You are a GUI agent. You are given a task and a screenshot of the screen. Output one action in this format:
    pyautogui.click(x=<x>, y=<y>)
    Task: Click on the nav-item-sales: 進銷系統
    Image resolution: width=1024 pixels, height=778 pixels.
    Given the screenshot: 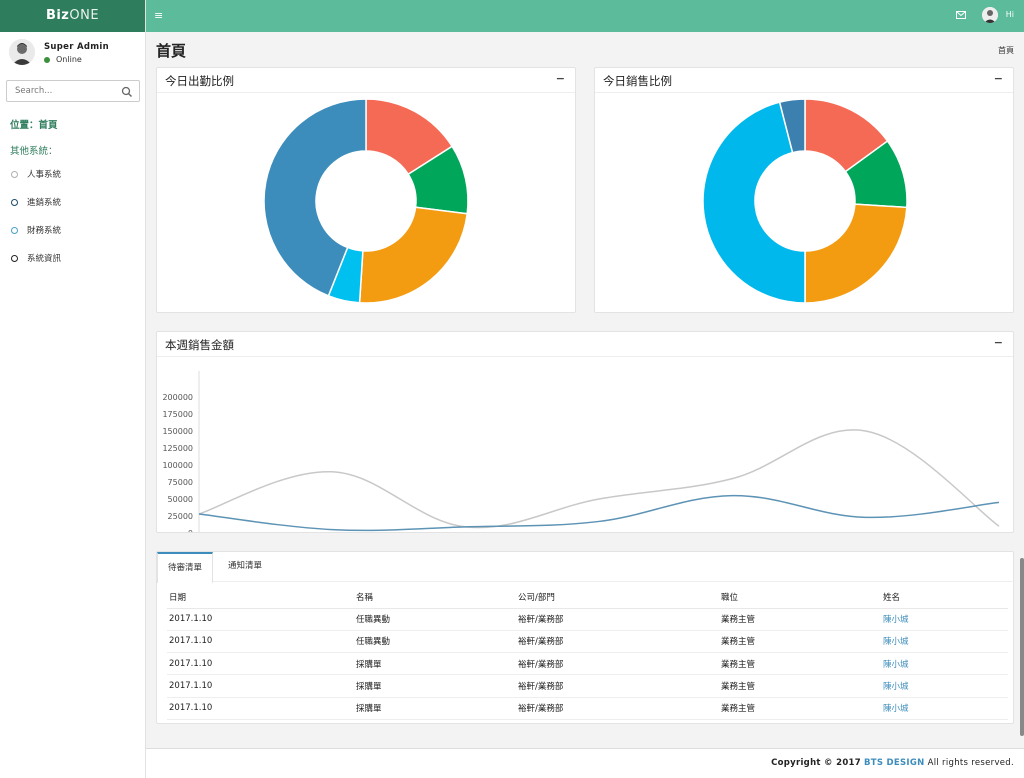 What is the action you would take?
    pyautogui.click(x=73, y=209)
    